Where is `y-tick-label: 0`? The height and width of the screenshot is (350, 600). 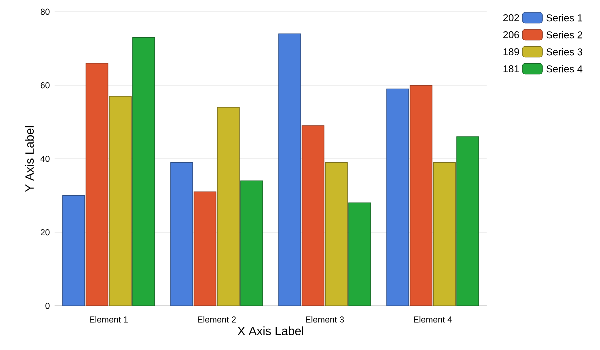 y-tick-label: 0 is located at coordinates (48, 306).